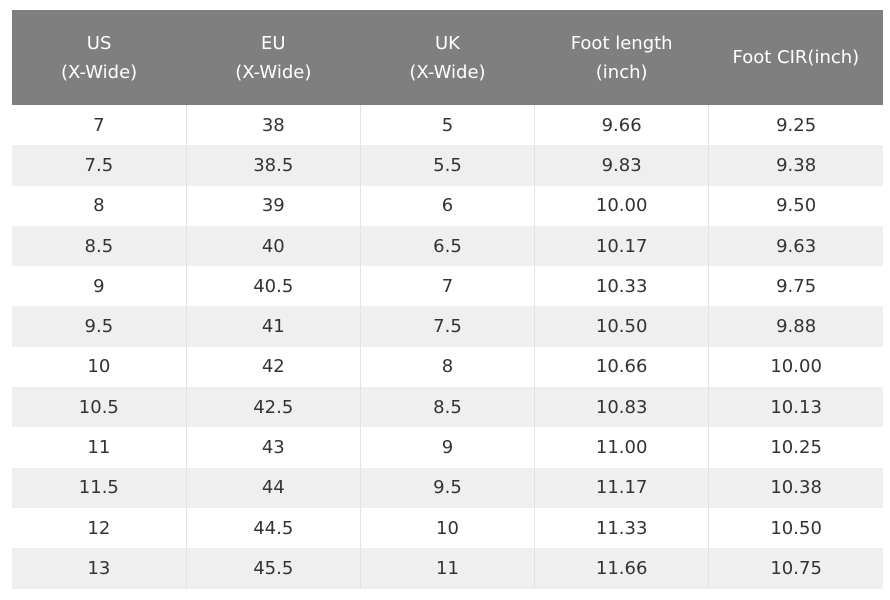 This screenshot has width=890, height=600. I want to click on table-cell: 40.5, so click(273, 286).